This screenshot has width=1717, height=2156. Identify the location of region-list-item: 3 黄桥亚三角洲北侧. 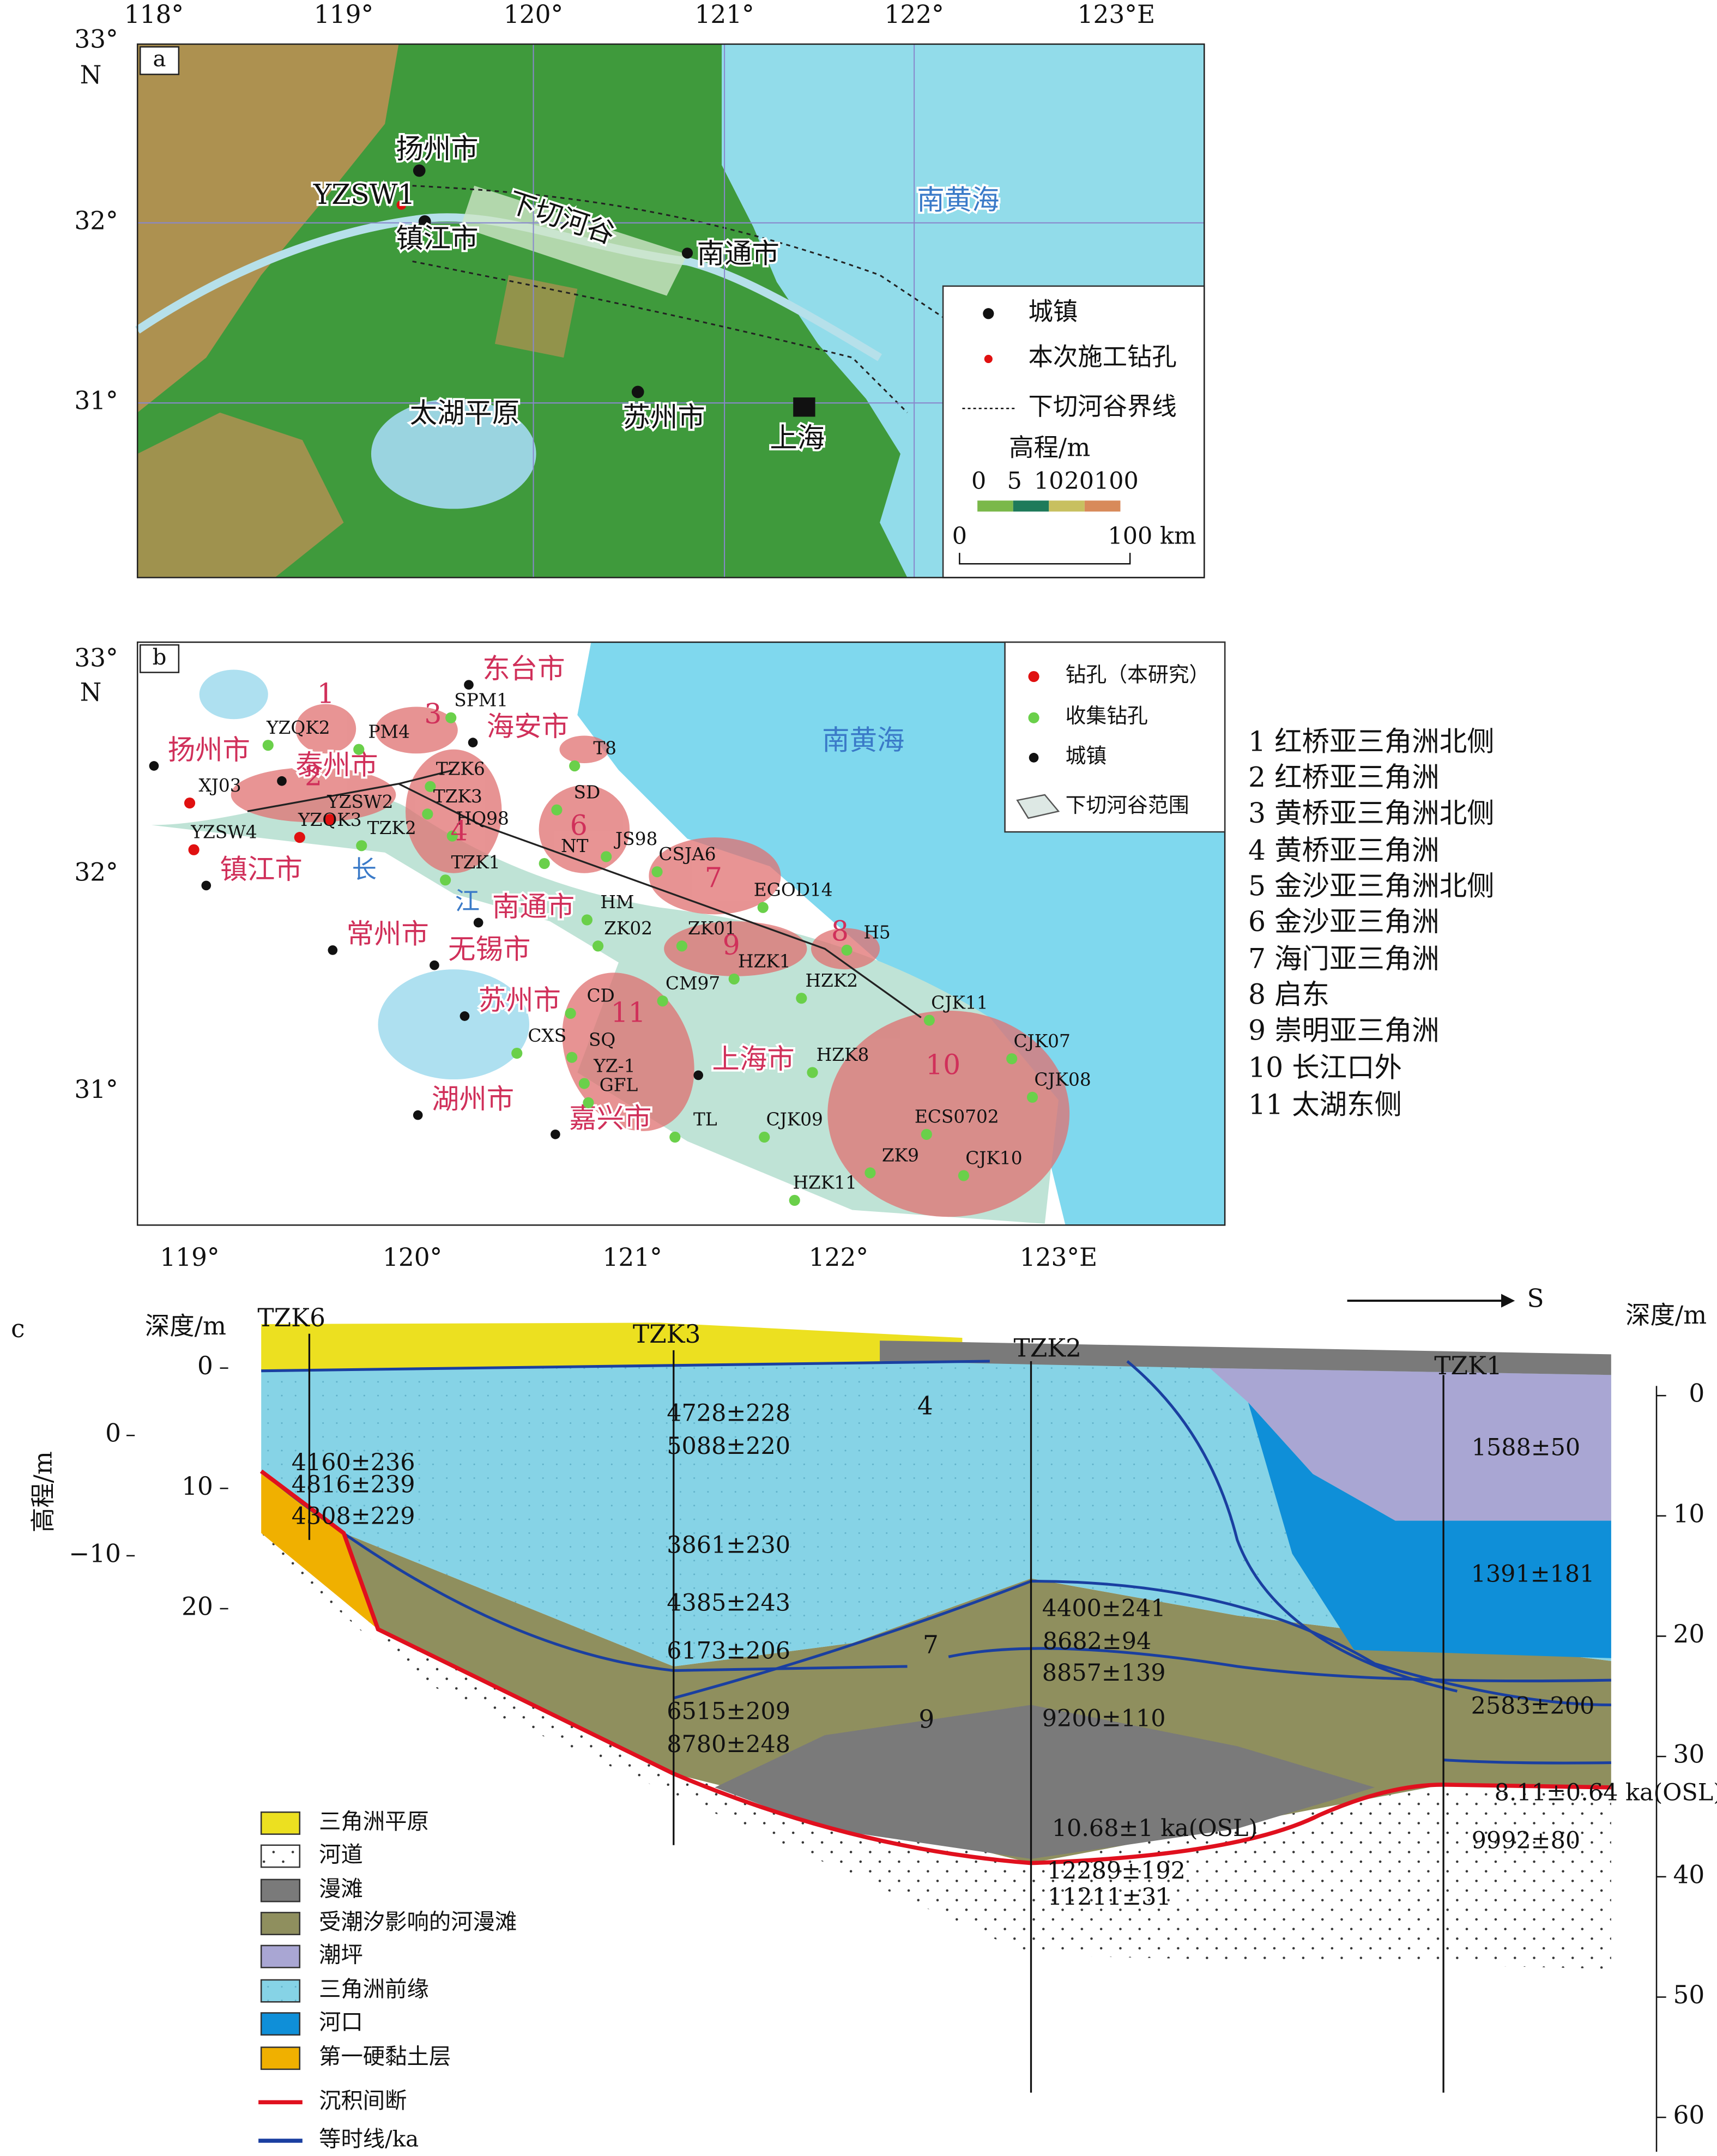
(1371, 813).